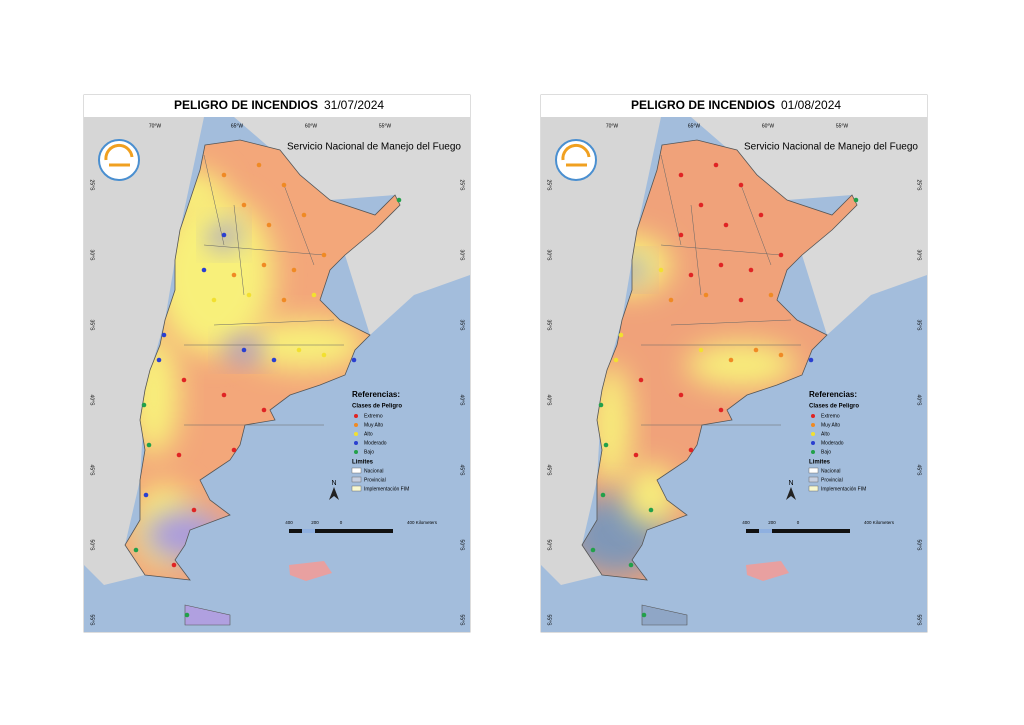 The image size is (1024, 725). I want to click on latitude-label: 35°S, so click(92, 326).